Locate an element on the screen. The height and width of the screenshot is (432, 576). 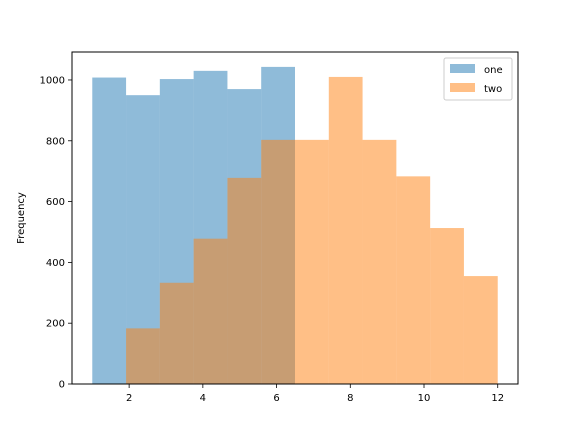
x-tick-label-4: 4 is located at coordinates (203, 398).